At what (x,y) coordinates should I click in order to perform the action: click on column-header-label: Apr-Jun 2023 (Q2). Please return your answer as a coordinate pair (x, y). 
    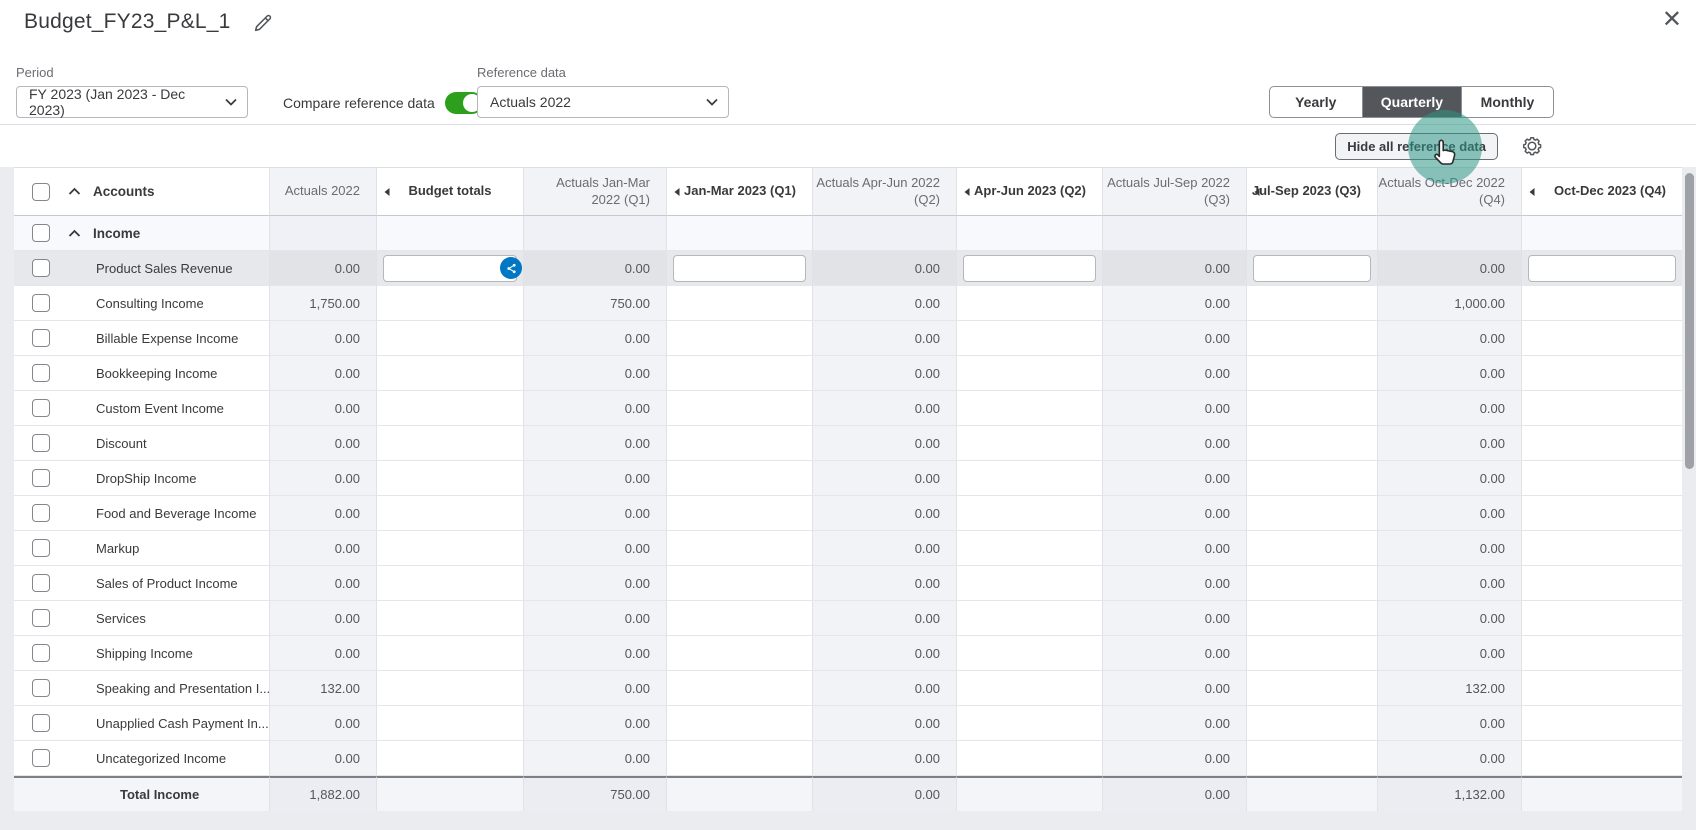
    Looking at the image, I should click on (1030, 191).